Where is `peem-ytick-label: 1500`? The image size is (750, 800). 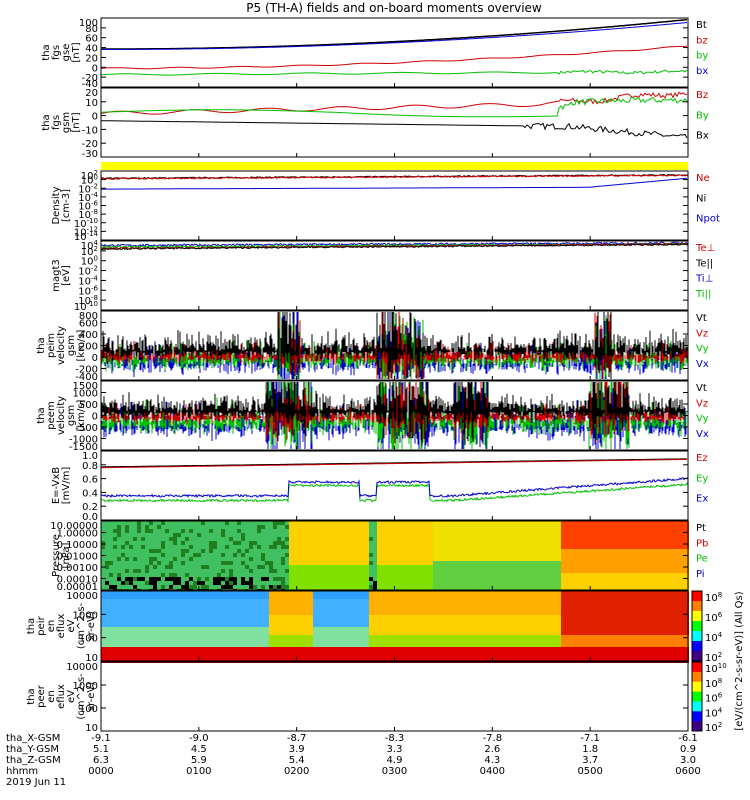
peem-ytick-label: 1500 is located at coordinates (85, 386).